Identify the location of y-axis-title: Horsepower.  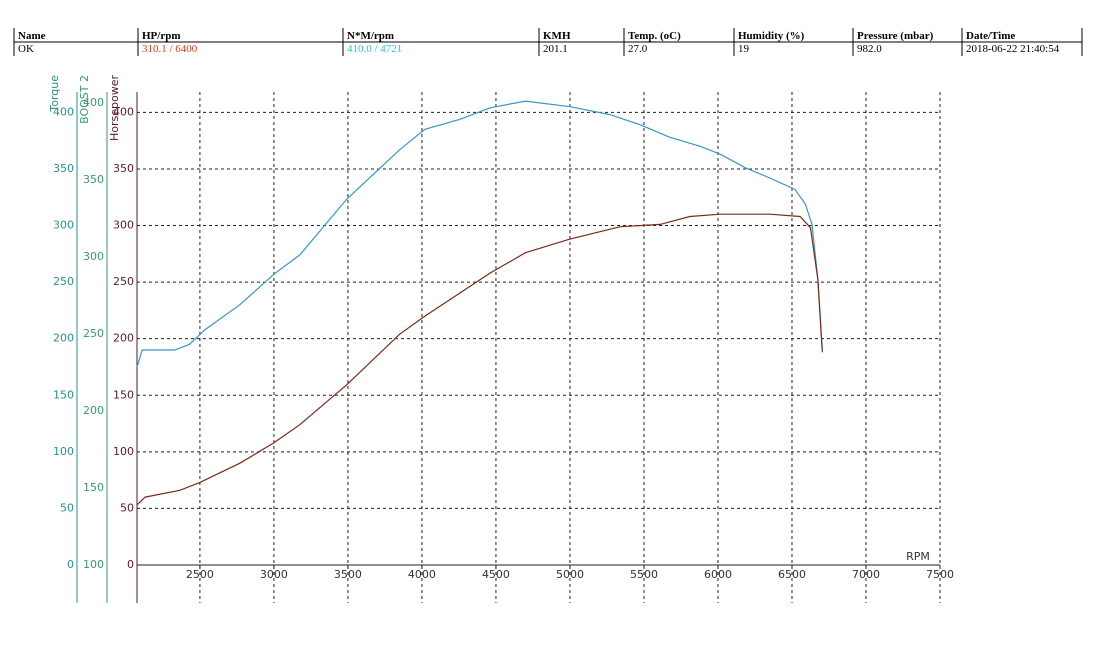
(114, 108).